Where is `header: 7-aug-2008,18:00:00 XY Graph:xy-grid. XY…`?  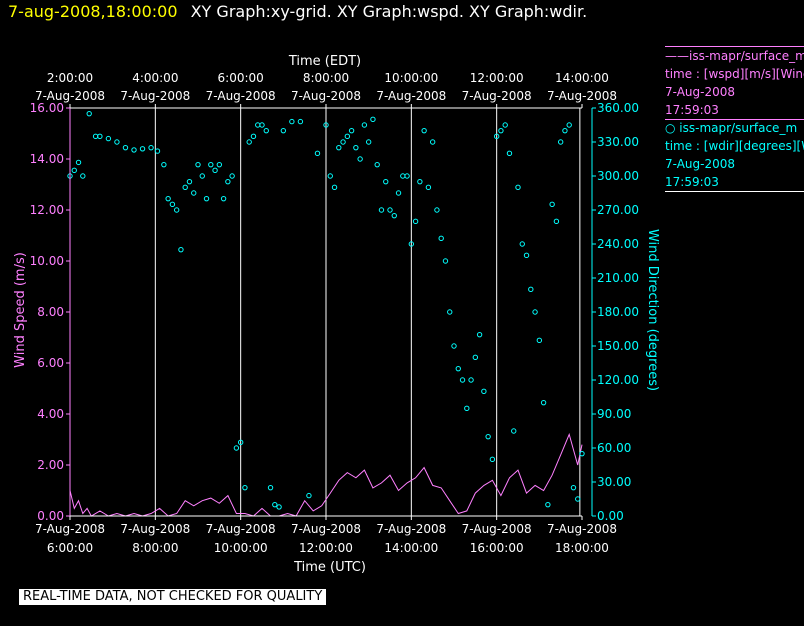 header: 7-aug-2008,18:00:00 XY Graph:xy-grid. XY… is located at coordinates (297, 11).